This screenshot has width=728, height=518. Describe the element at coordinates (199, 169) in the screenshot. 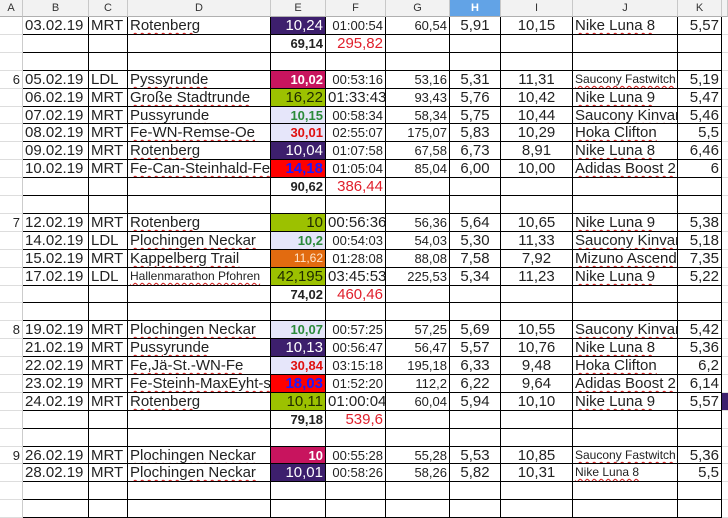

I see `route-cell: Fe-Can-Steinhald-Fe` at that location.